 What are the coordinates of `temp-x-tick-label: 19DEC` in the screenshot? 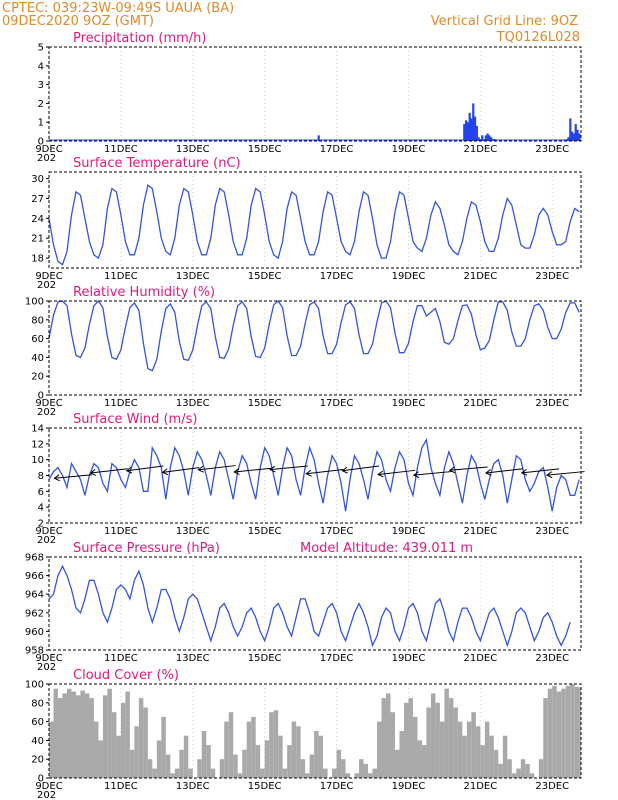 It's located at (409, 276).